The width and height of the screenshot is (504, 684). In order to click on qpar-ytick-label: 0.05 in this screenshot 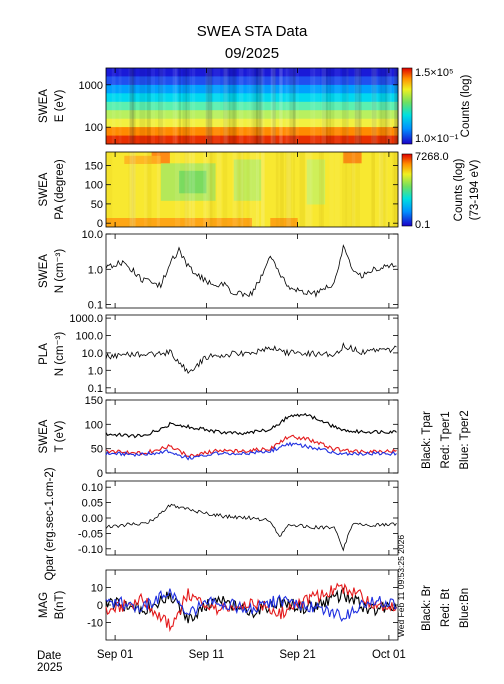, I will do `click(92, 504)`.